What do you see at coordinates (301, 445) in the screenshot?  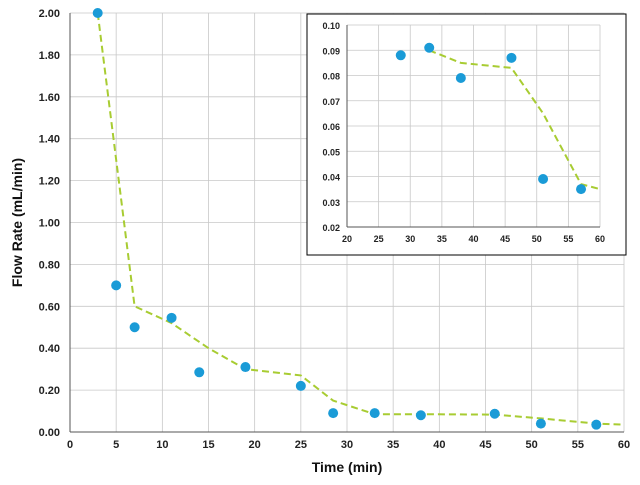 I see `main-x-tick-label: 25` at bounding box center [301, 445].